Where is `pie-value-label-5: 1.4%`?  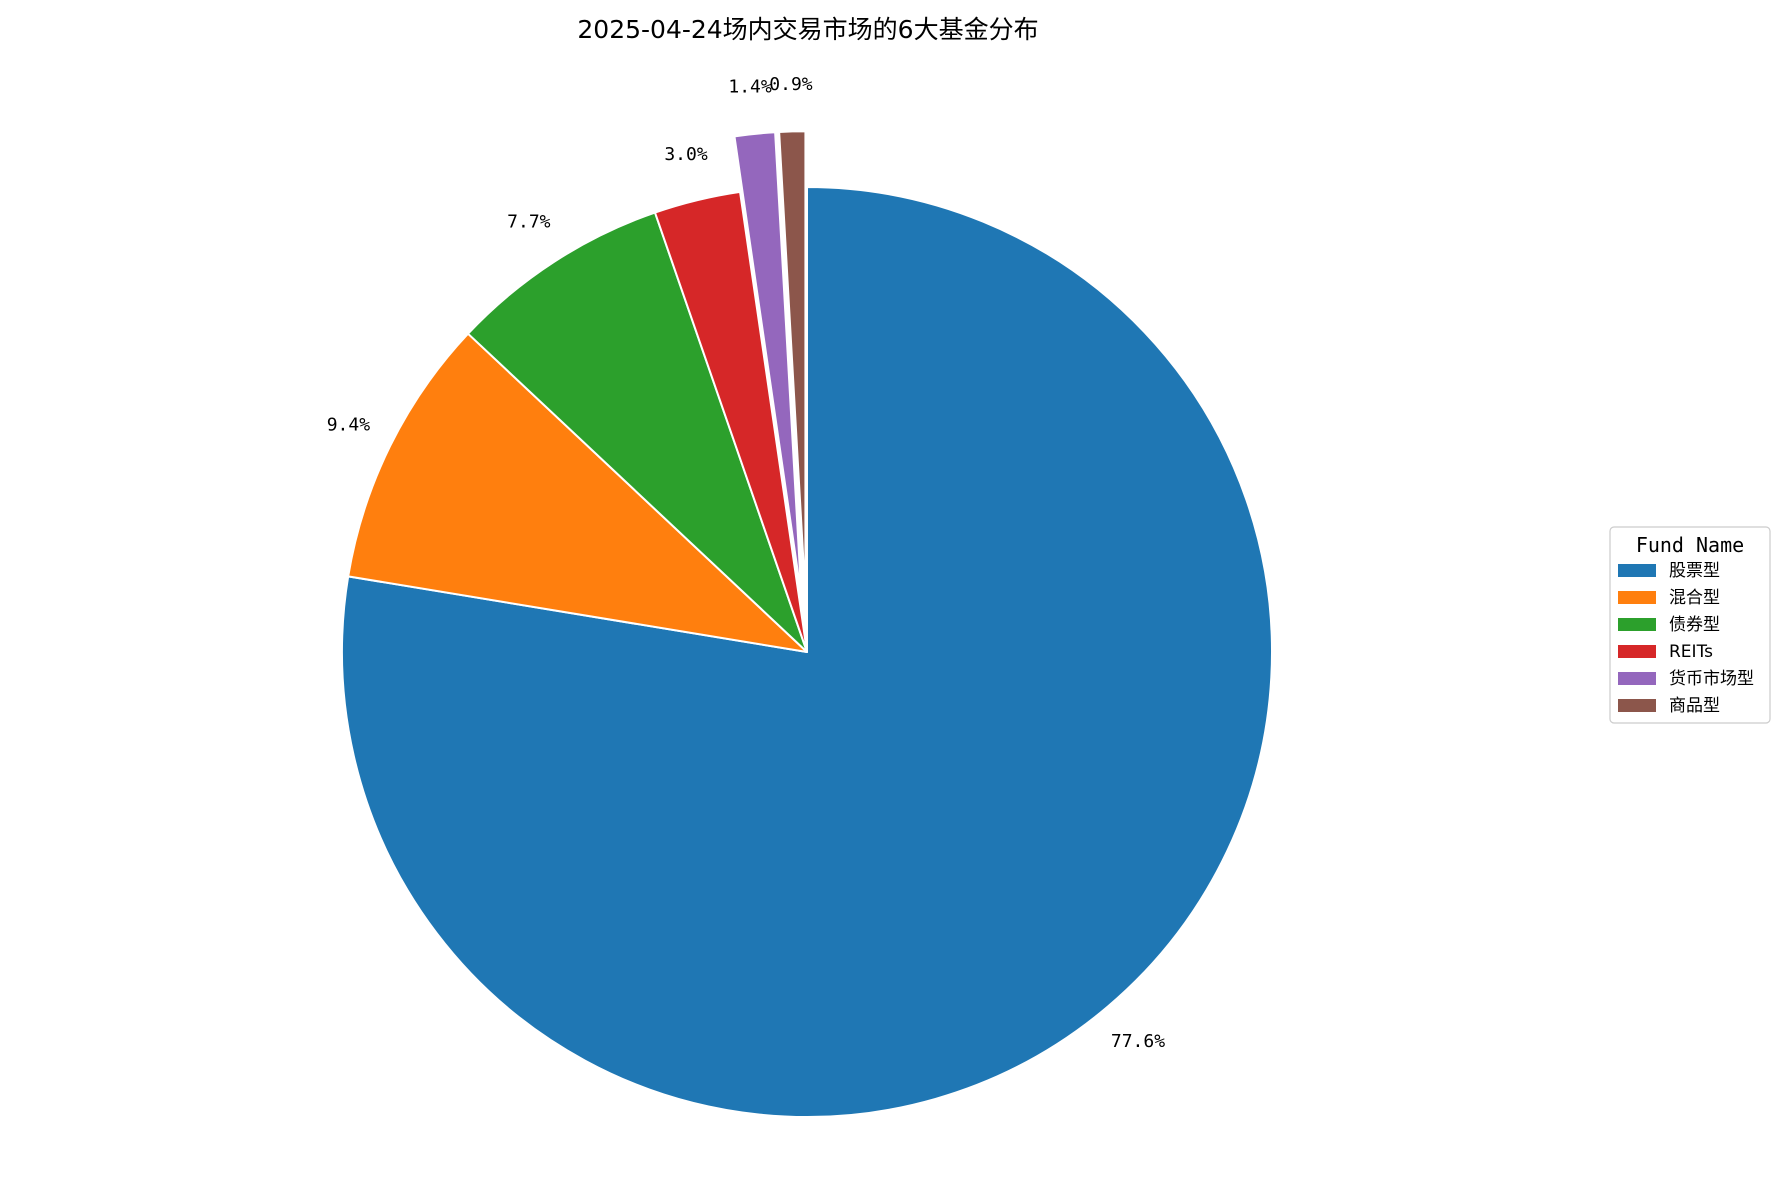
pie-value-label-5: 1.4% is located at coordinates (750, 87).